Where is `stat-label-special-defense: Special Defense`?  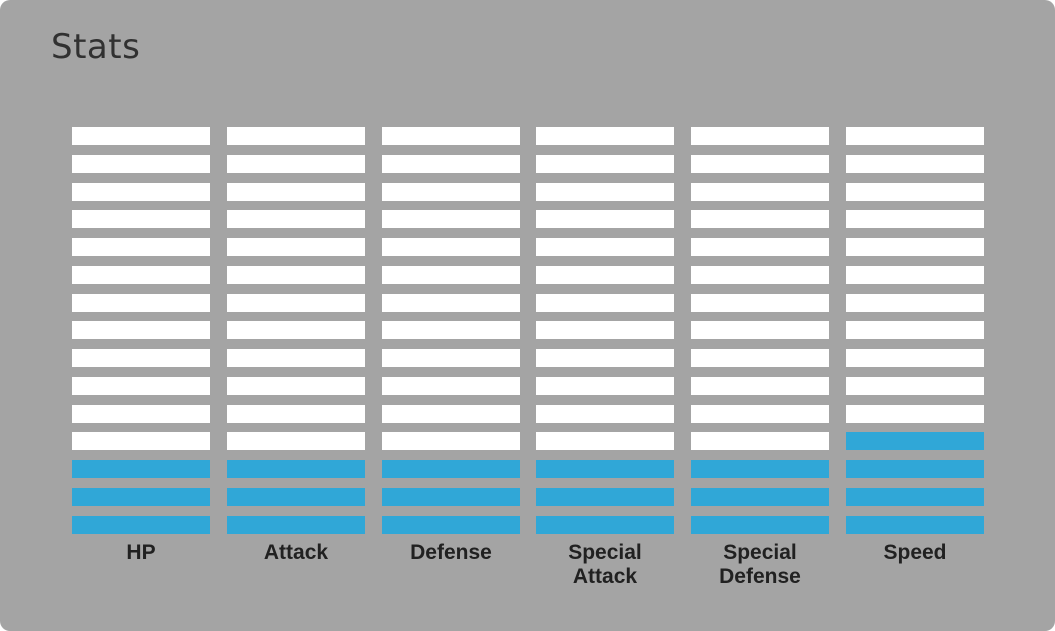 stat-label-special-defense: Special Defense is located at coordinates (760, 565).